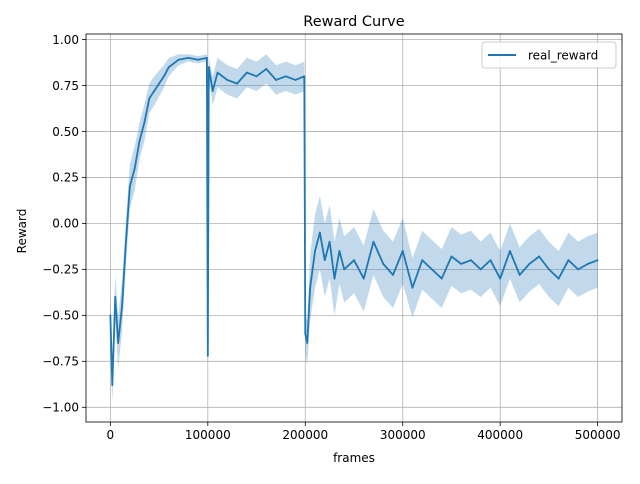  I want to click on y-tick-label: 0.75, so click(65, 86).